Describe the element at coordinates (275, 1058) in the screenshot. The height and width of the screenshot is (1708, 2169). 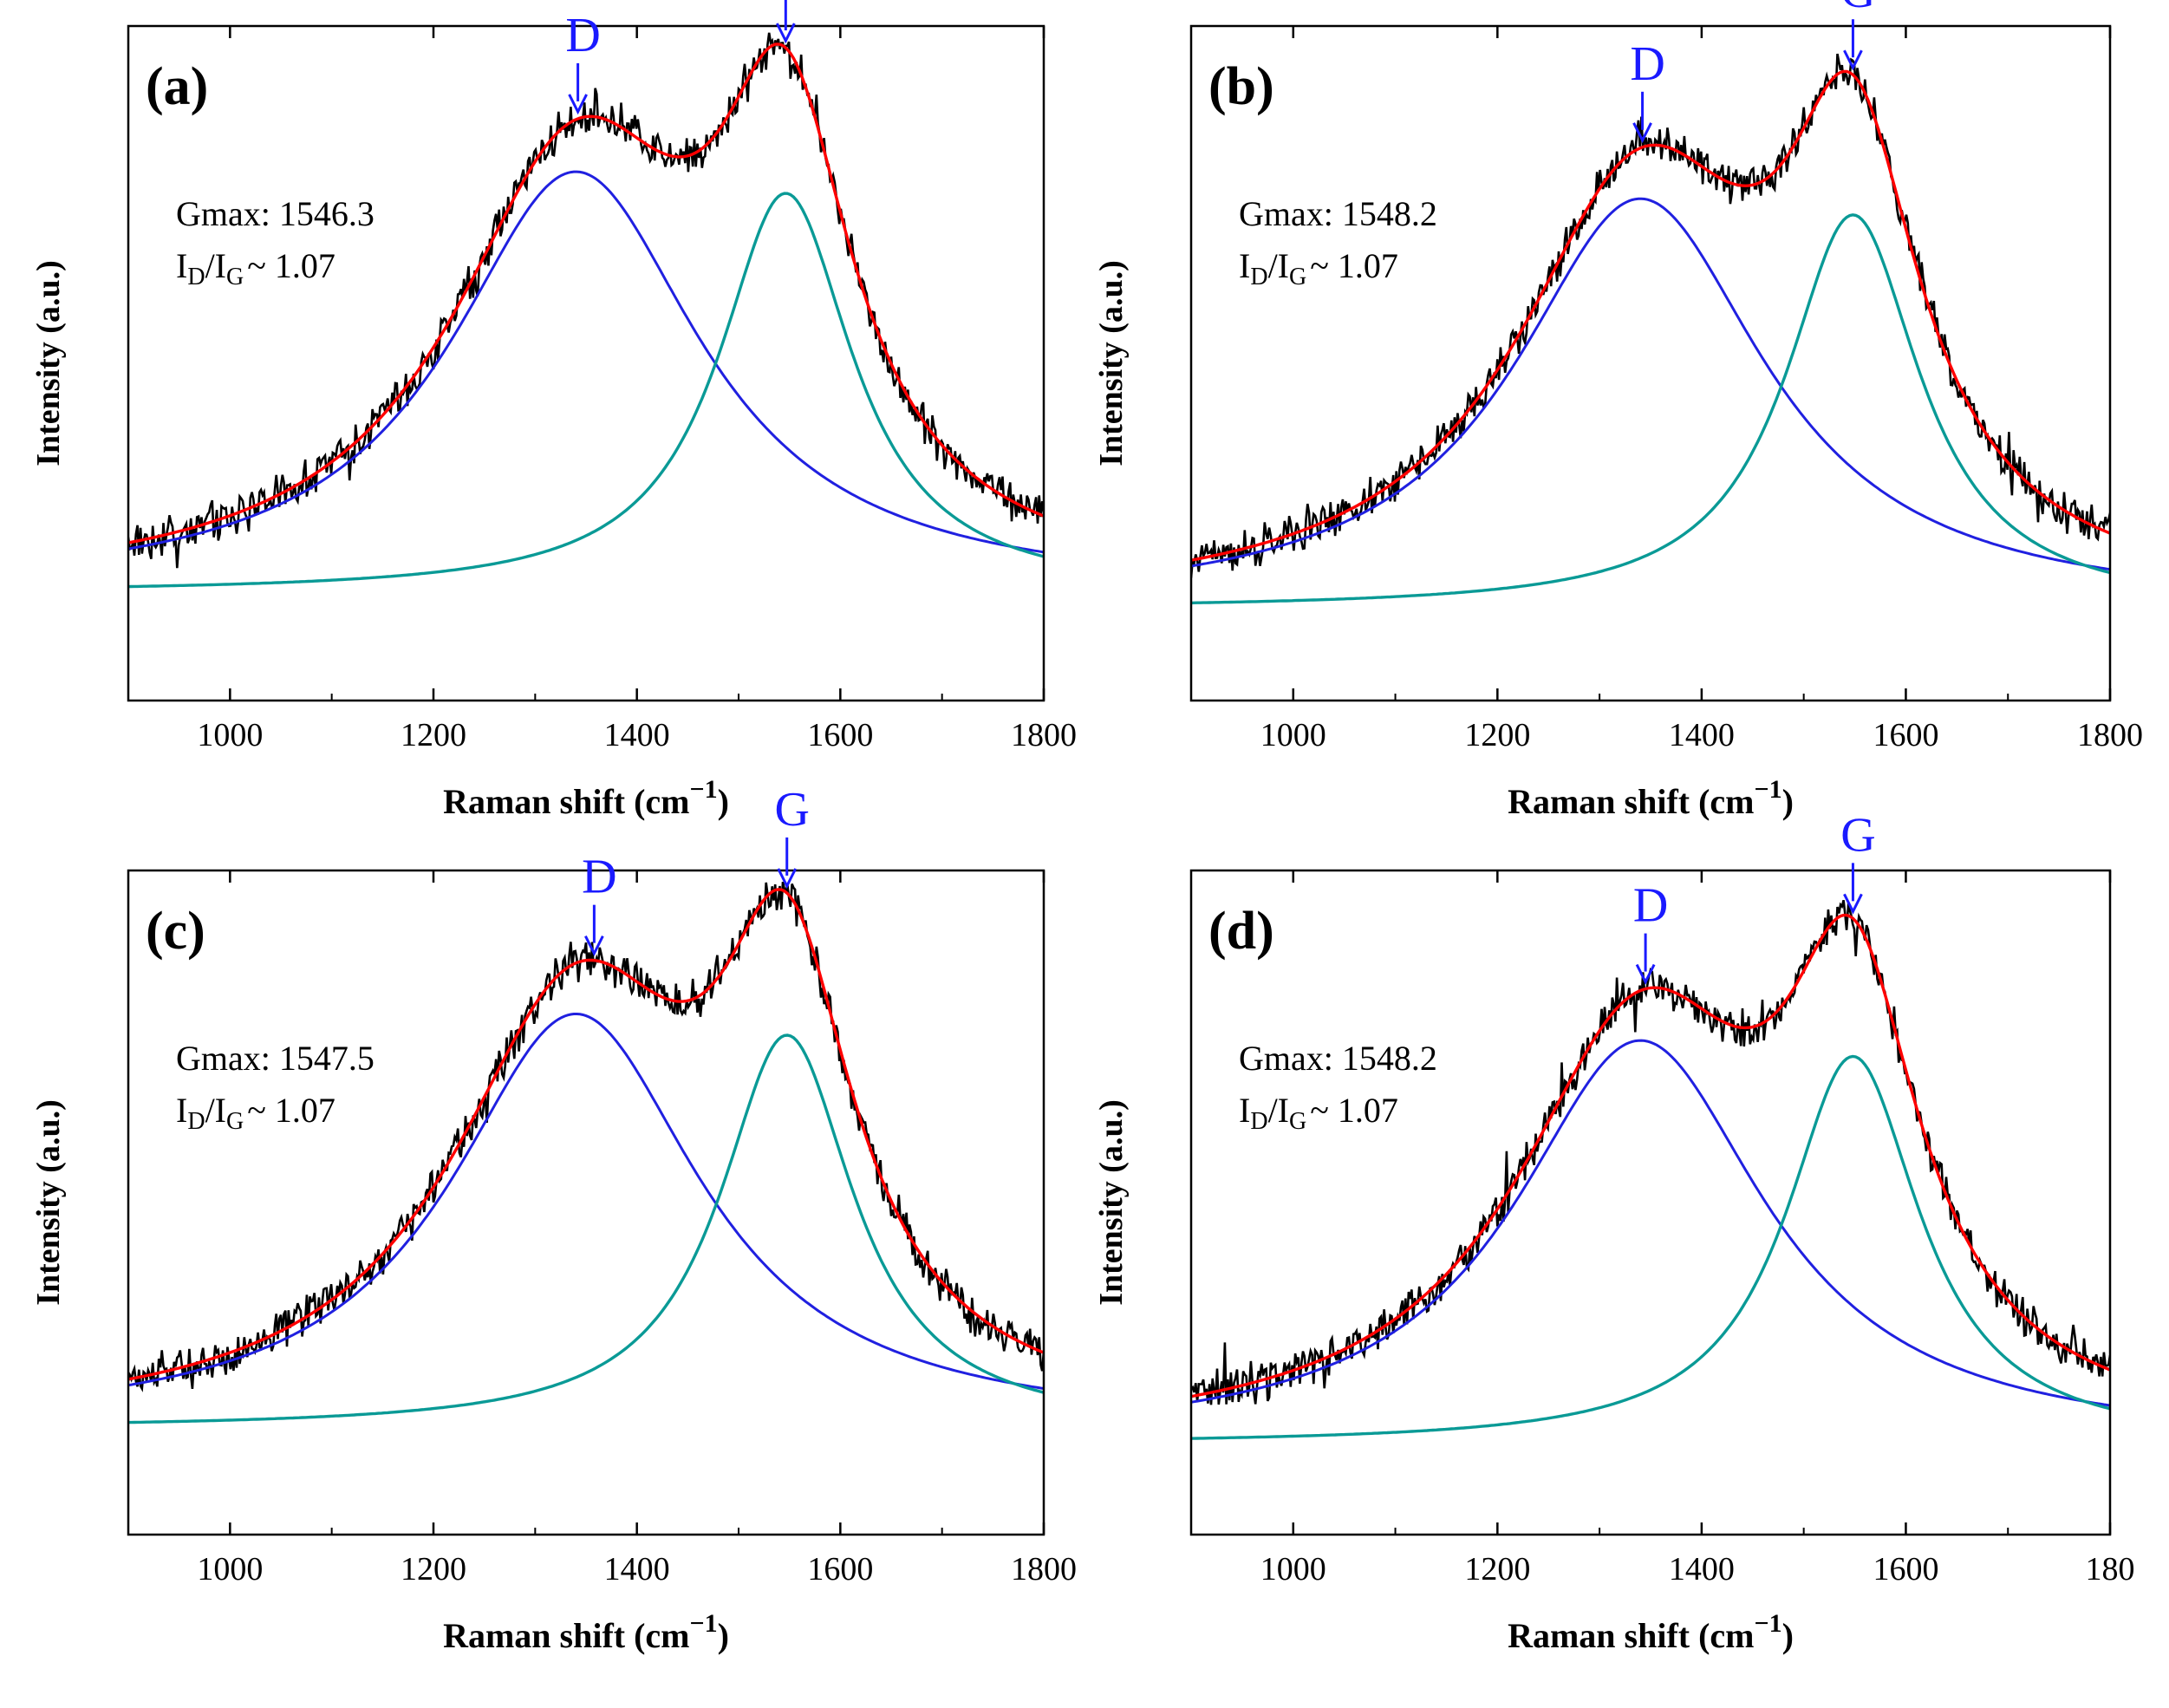
I see `gmax-annotation: Gmax: 1547.5` at that location.